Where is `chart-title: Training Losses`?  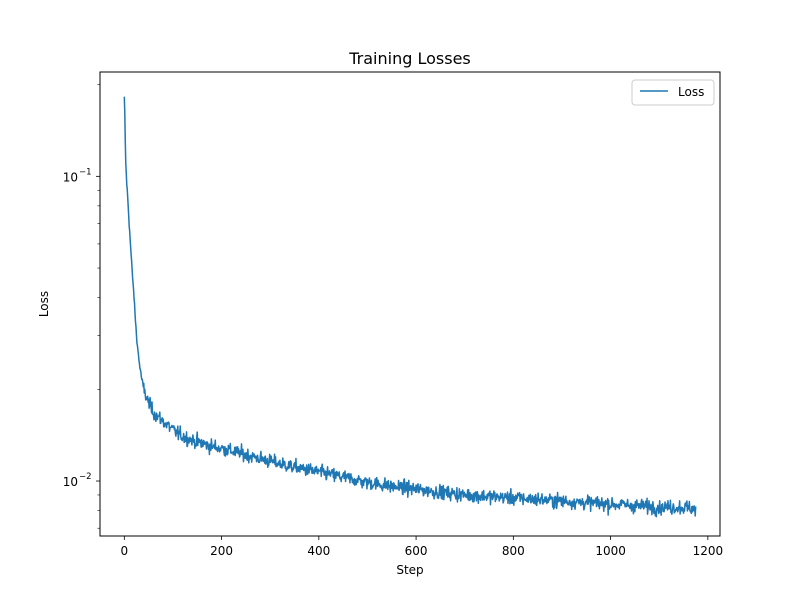 chart-title: Training Losses is located at coordinates (409, 58).